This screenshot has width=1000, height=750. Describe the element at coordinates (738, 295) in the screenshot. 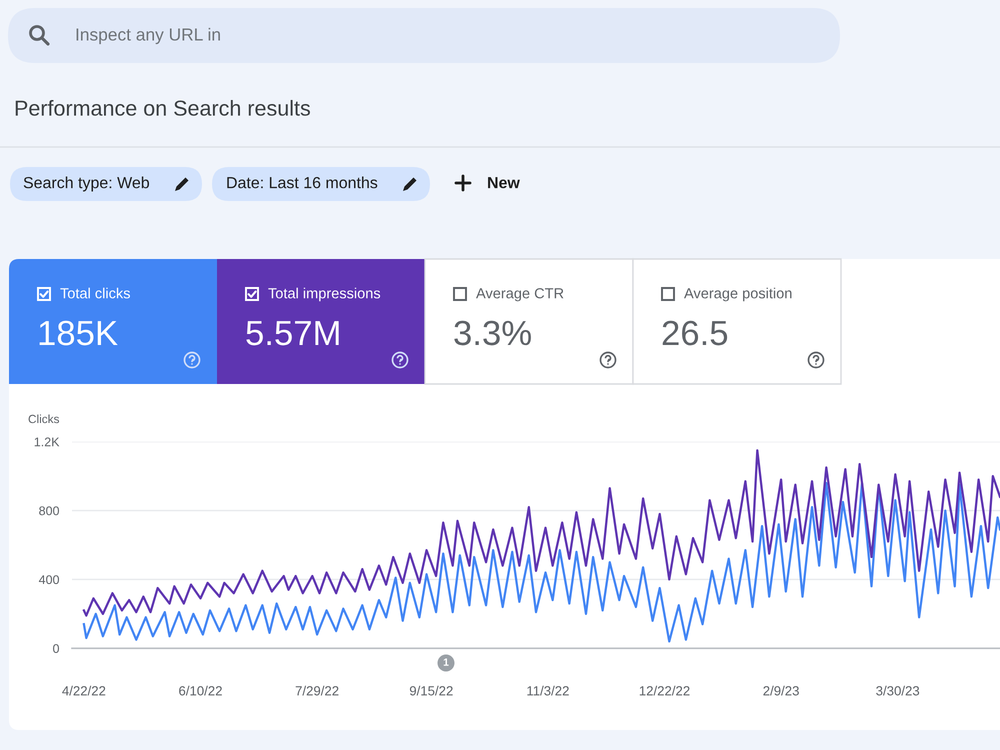

I see `text: Average position` at that location.